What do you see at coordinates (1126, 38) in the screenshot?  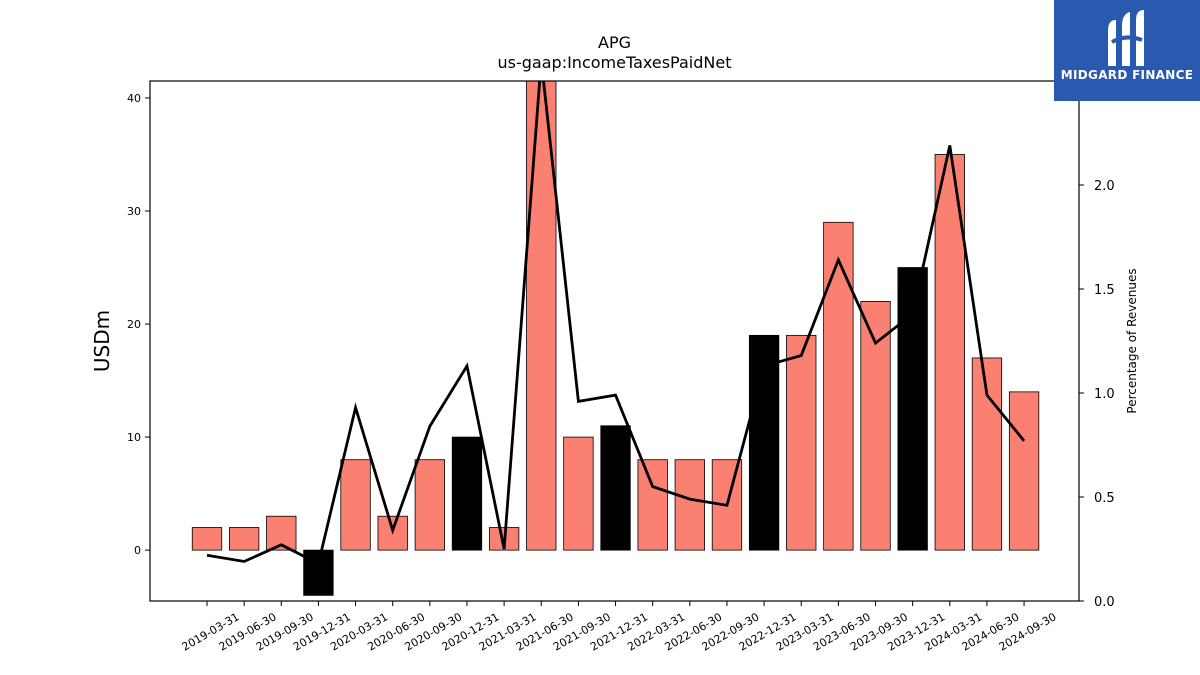 I see `midgard-logo-icon` at bounding box center [1126, 38].